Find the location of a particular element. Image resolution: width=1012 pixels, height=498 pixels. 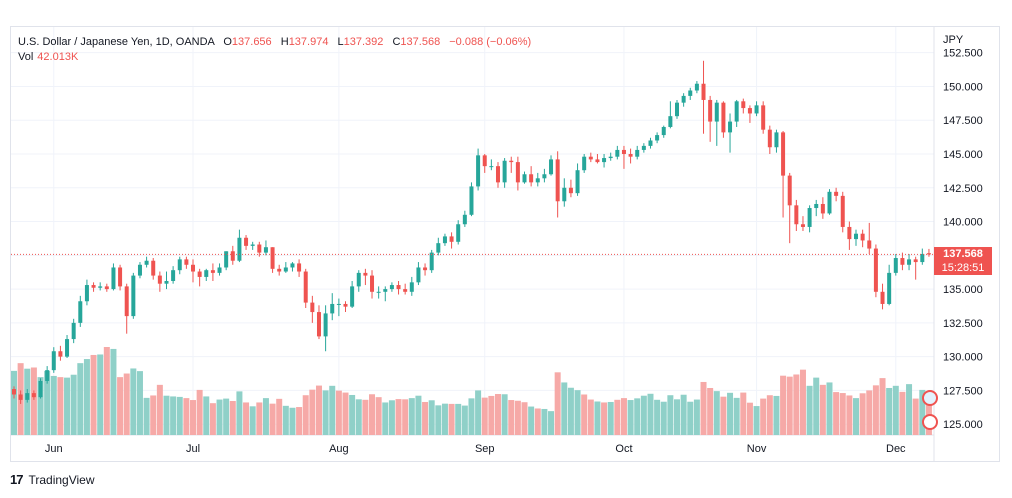

close-label: C is located at coordinates (396, 42).